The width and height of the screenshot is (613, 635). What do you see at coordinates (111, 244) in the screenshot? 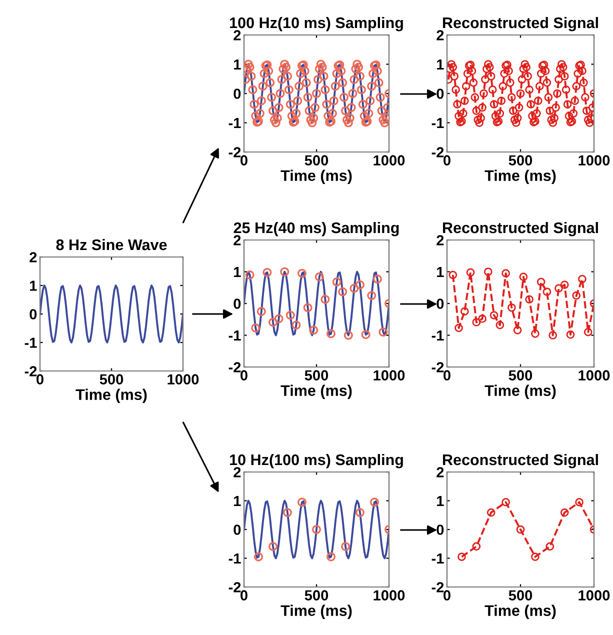
I see `chart-title: 8 Hz Sine Wave` at bounding box center [111, 244].